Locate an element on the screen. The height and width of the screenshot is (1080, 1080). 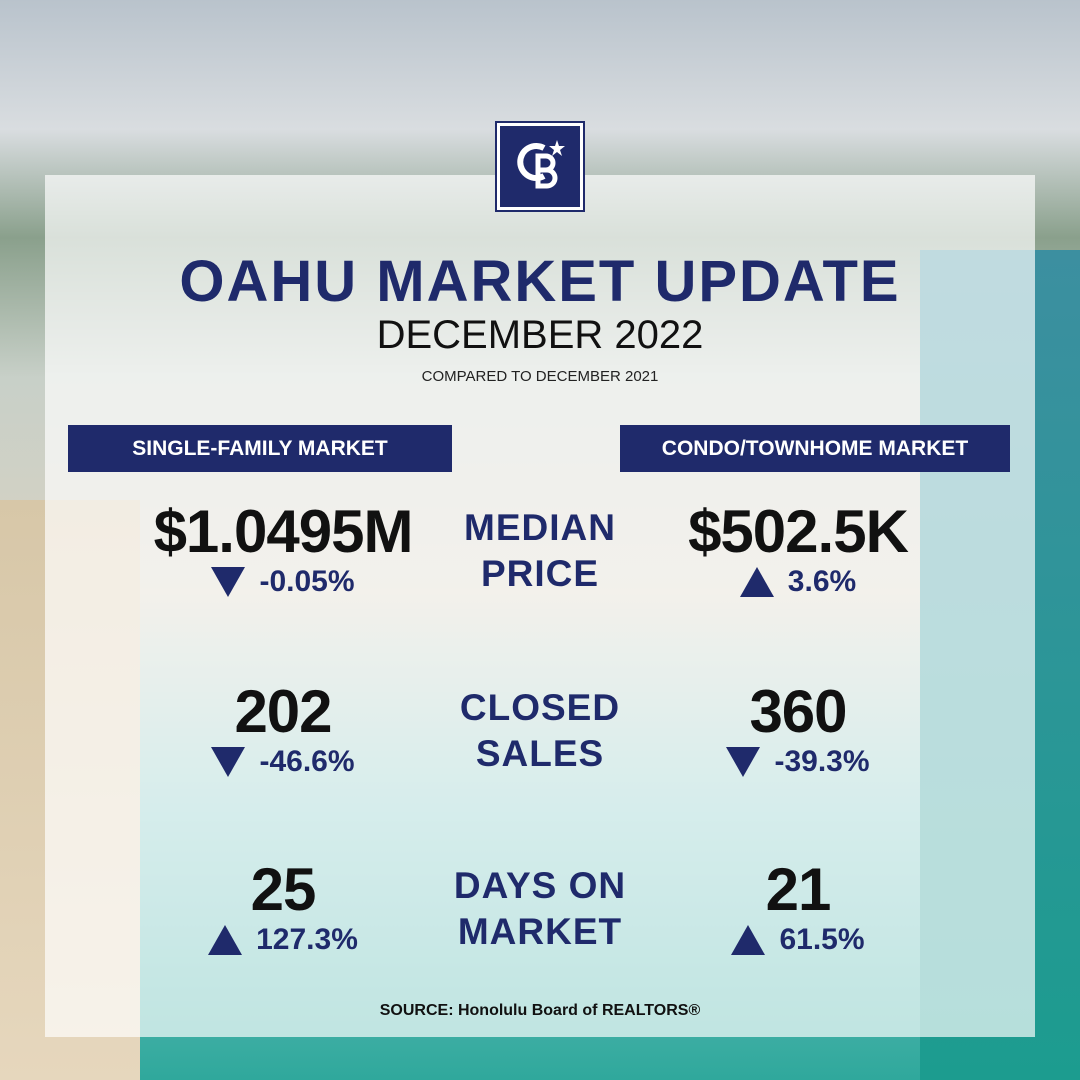
metric-value: 360 is located at coordinates (798, 711).